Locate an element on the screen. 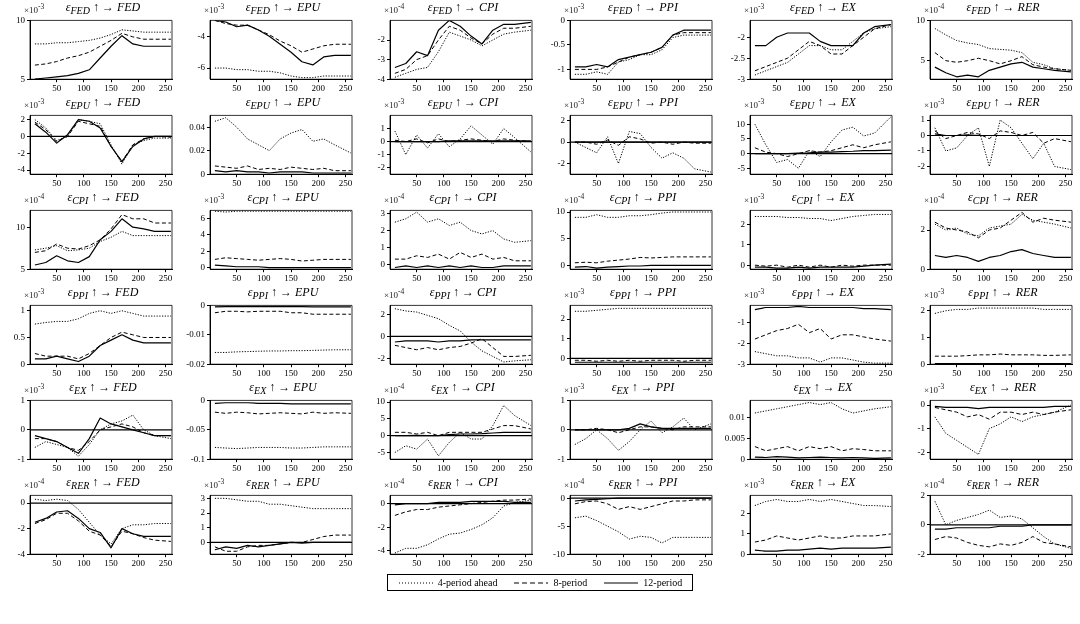 This screenshot has height=624, width=1080. chart-title: ε$_{CPI}$ ↑ → EPU is located at coordinates (283, 198).